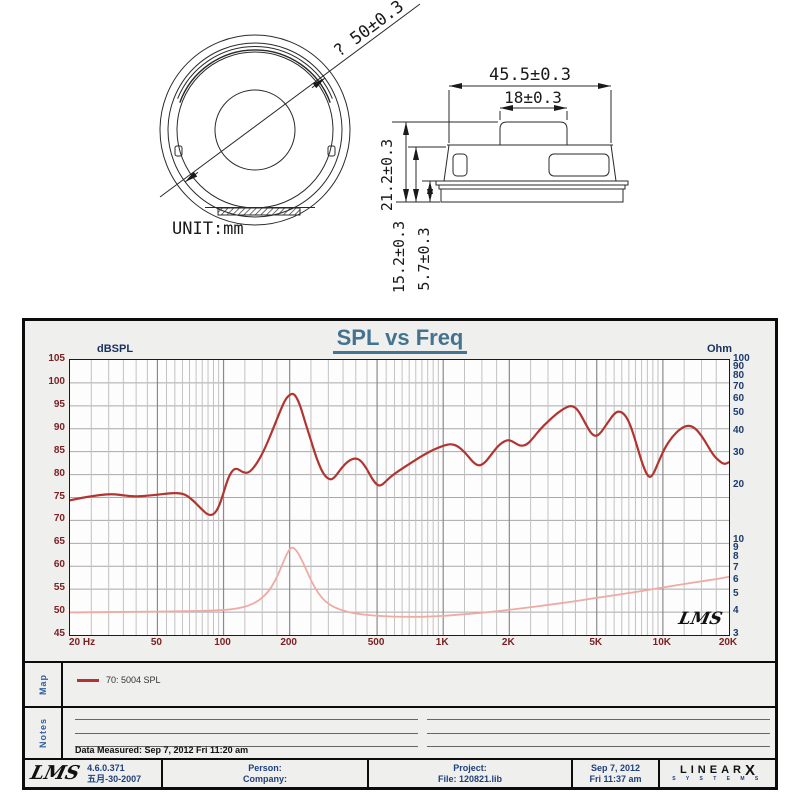 The image size is (800, 800). I want to click on footer-project-cell: Project: File: 120821.lib, so click(471, 773).